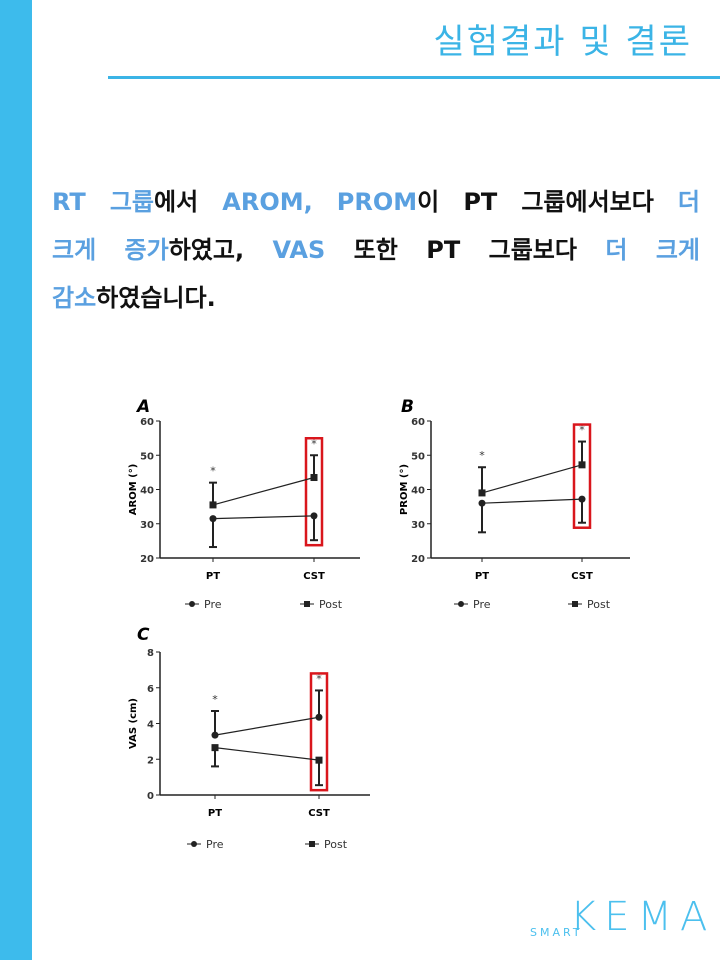 The height and width of the screenshot is (960, 720). Describe the element at coordinates (652, 250) in the screenshot. I see `highlight-text: 더 크게` at that location.